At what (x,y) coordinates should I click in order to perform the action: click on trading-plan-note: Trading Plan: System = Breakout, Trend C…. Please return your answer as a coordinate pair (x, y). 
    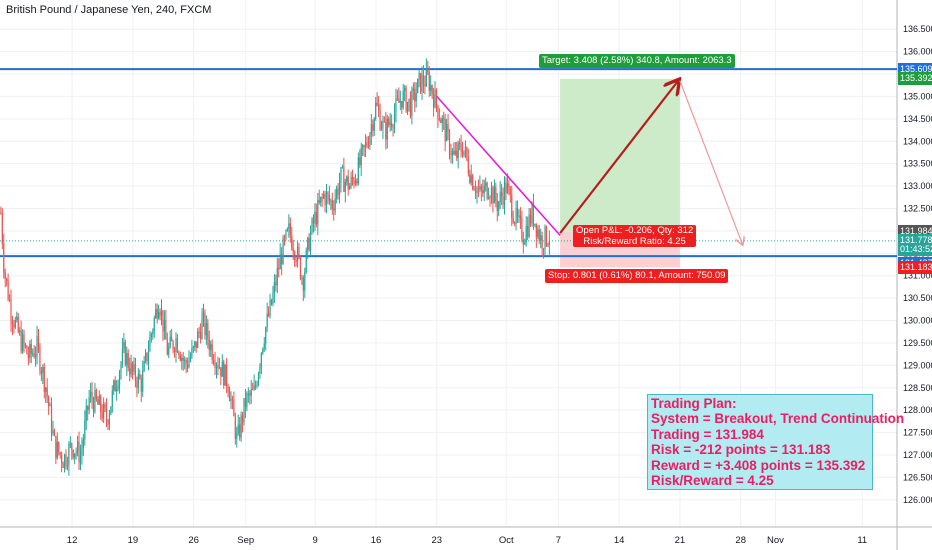
    Looking at the image, I should click on (775, 442).